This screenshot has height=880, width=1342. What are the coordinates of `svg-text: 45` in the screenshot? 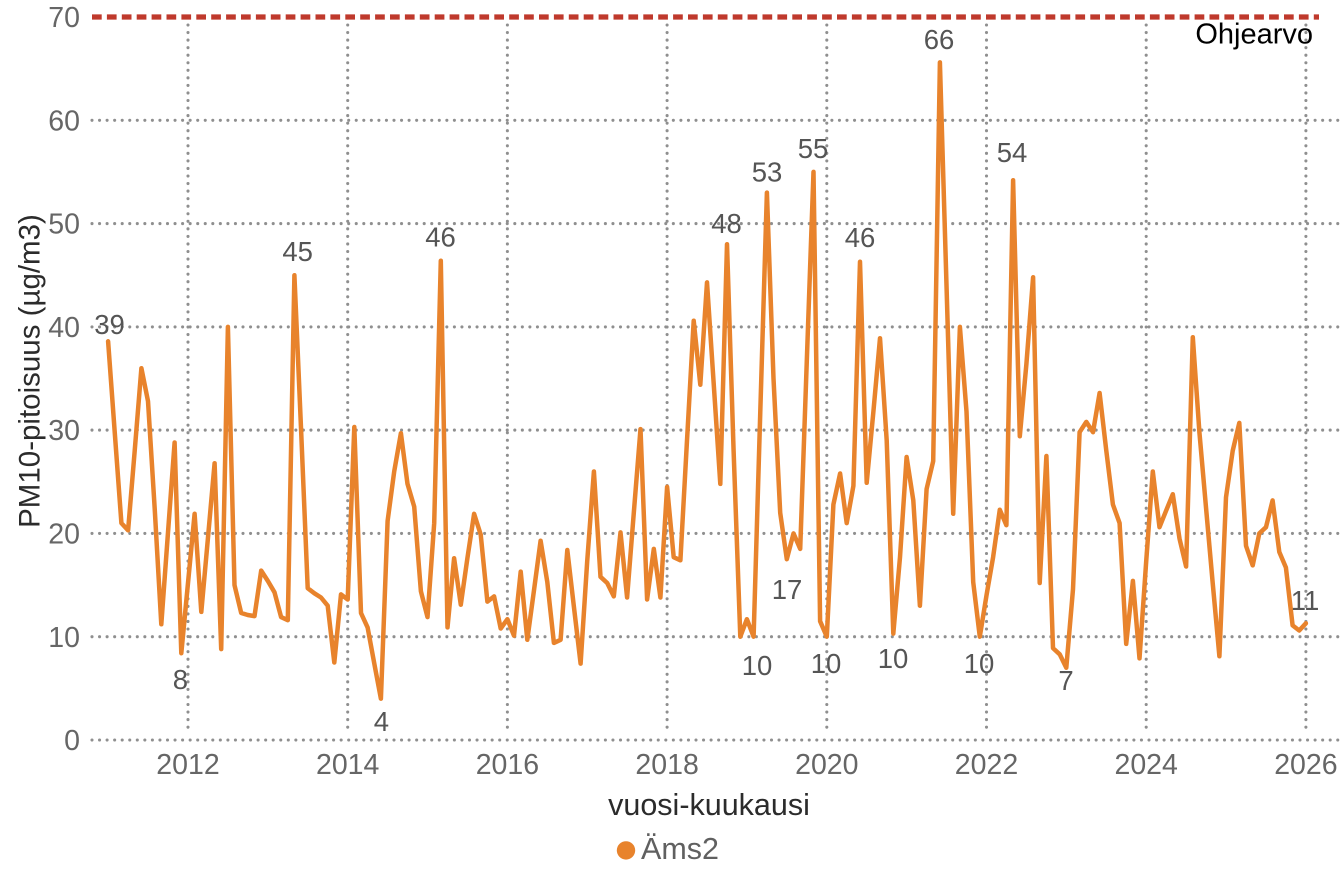 It's located at (297, 251).